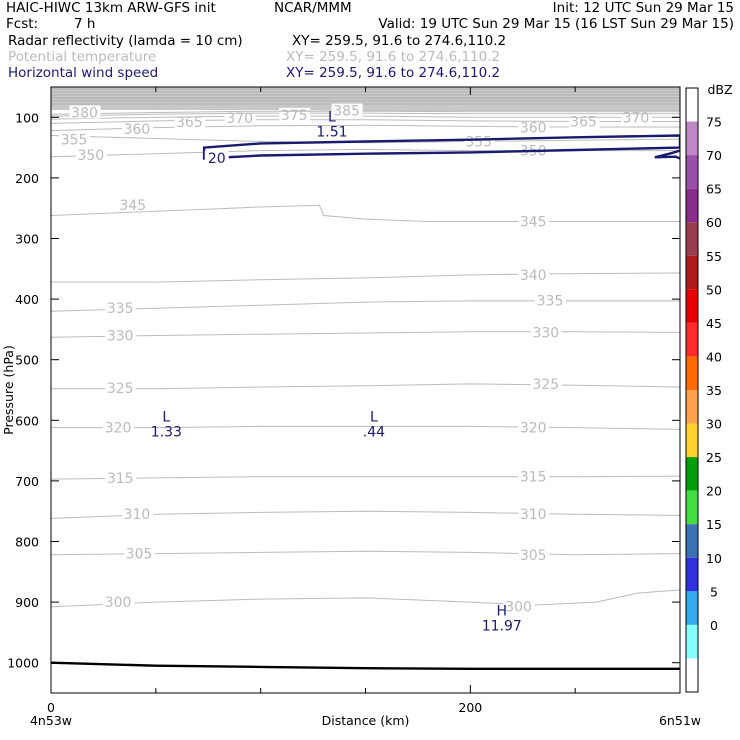 This screenshot has width=740, height=740. I want to click on theta-label-330: 330, so click(545, 333).